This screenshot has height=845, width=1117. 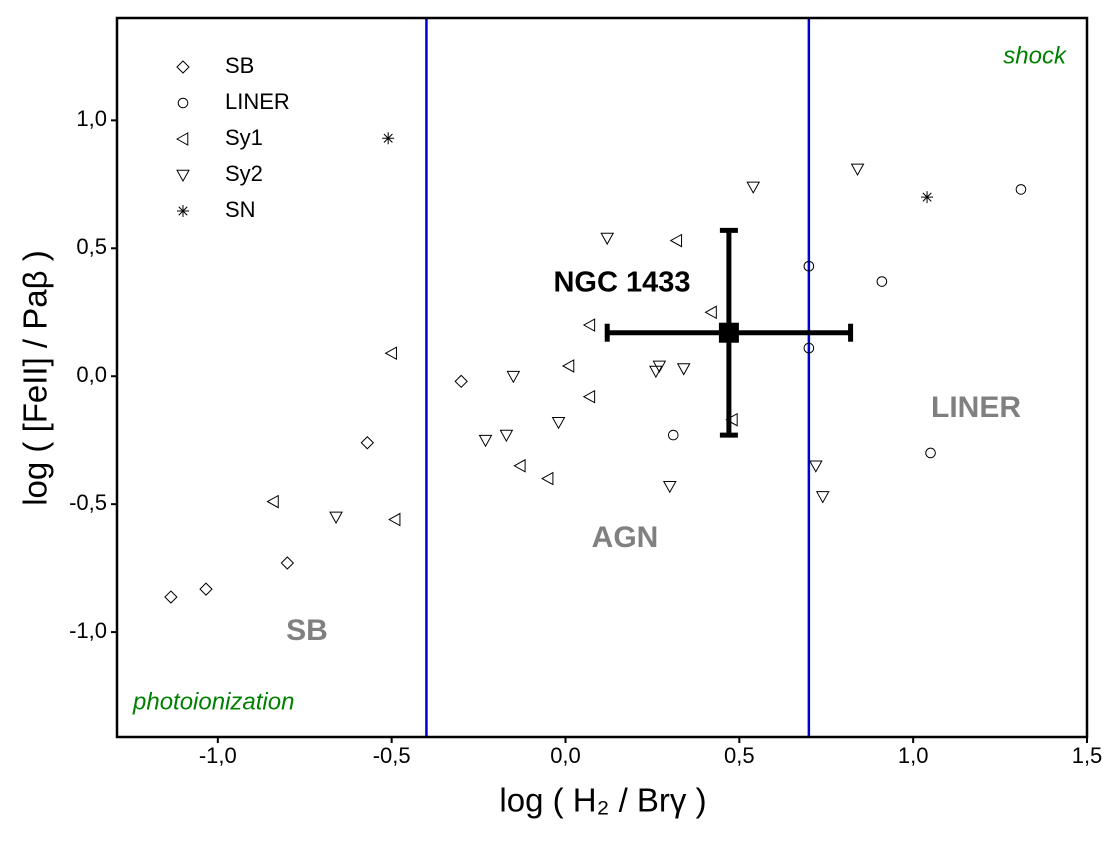 I want to click on y-axis-title: log ( [FeII] / Paβ ), so click(x=35, y=378).